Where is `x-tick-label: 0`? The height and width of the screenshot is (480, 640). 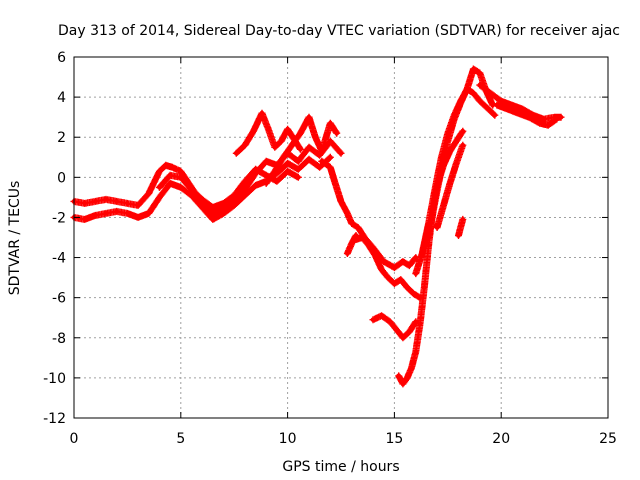
x-tick-label: 0 is located at coordinates (74, 439).